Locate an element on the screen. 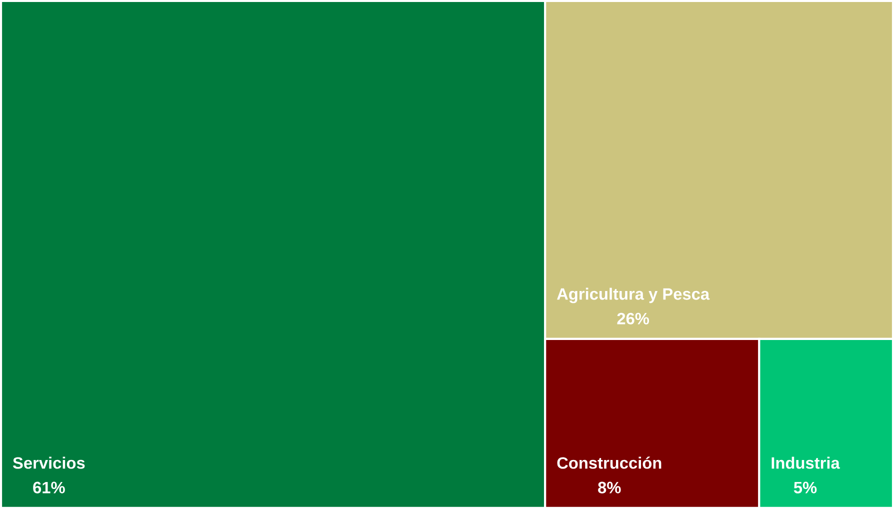 Image resolution: width=894 pixels, height=520 pixels. category-label: Servicios is located at coordinates (48, 462).